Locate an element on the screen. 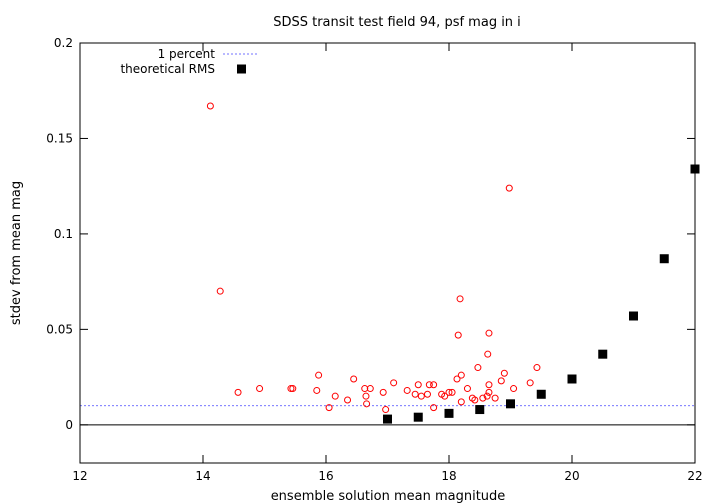  y-tick-label: 0.2 is located at coordinates (63, 43).